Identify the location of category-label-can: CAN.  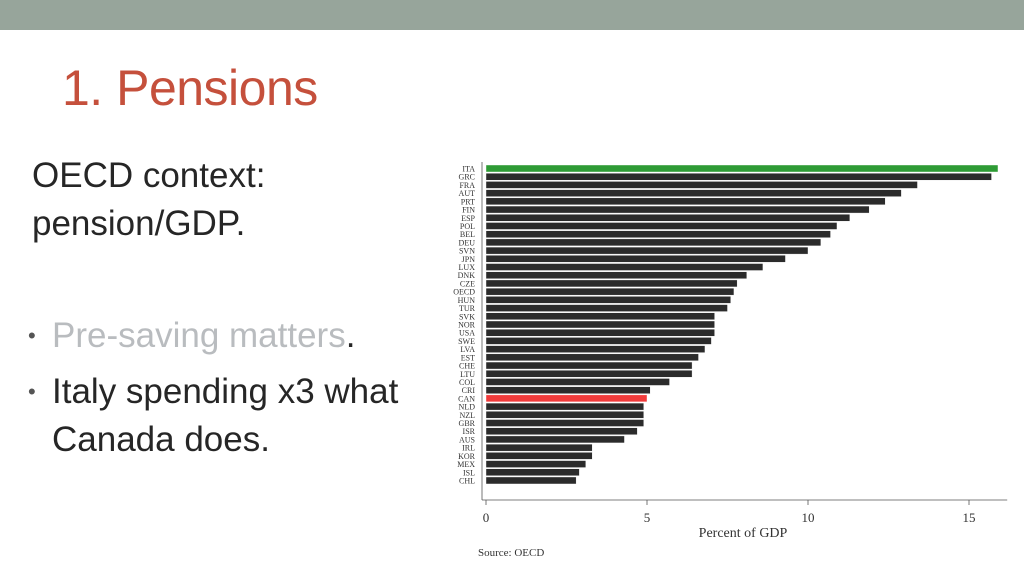
(466, 398).